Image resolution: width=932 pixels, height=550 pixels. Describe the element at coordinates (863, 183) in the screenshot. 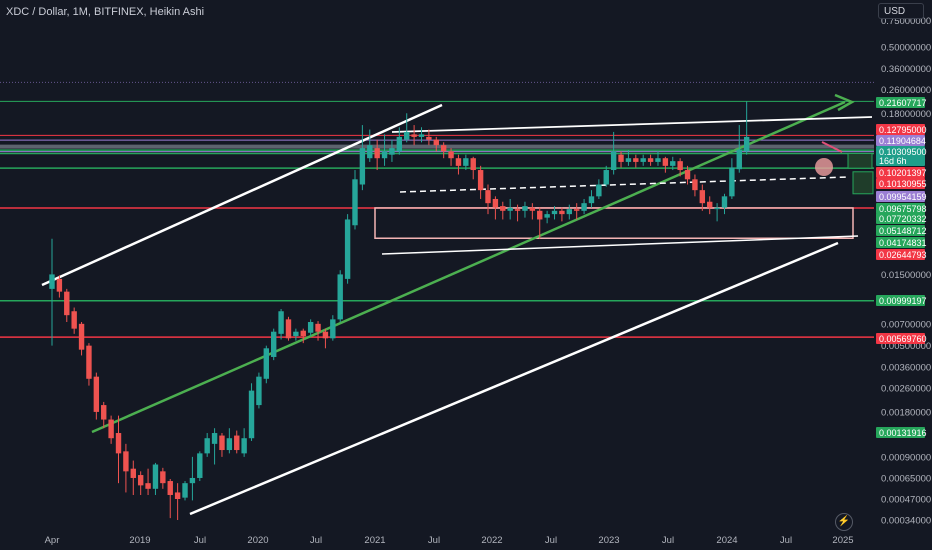

I see `target-zone` at that location.